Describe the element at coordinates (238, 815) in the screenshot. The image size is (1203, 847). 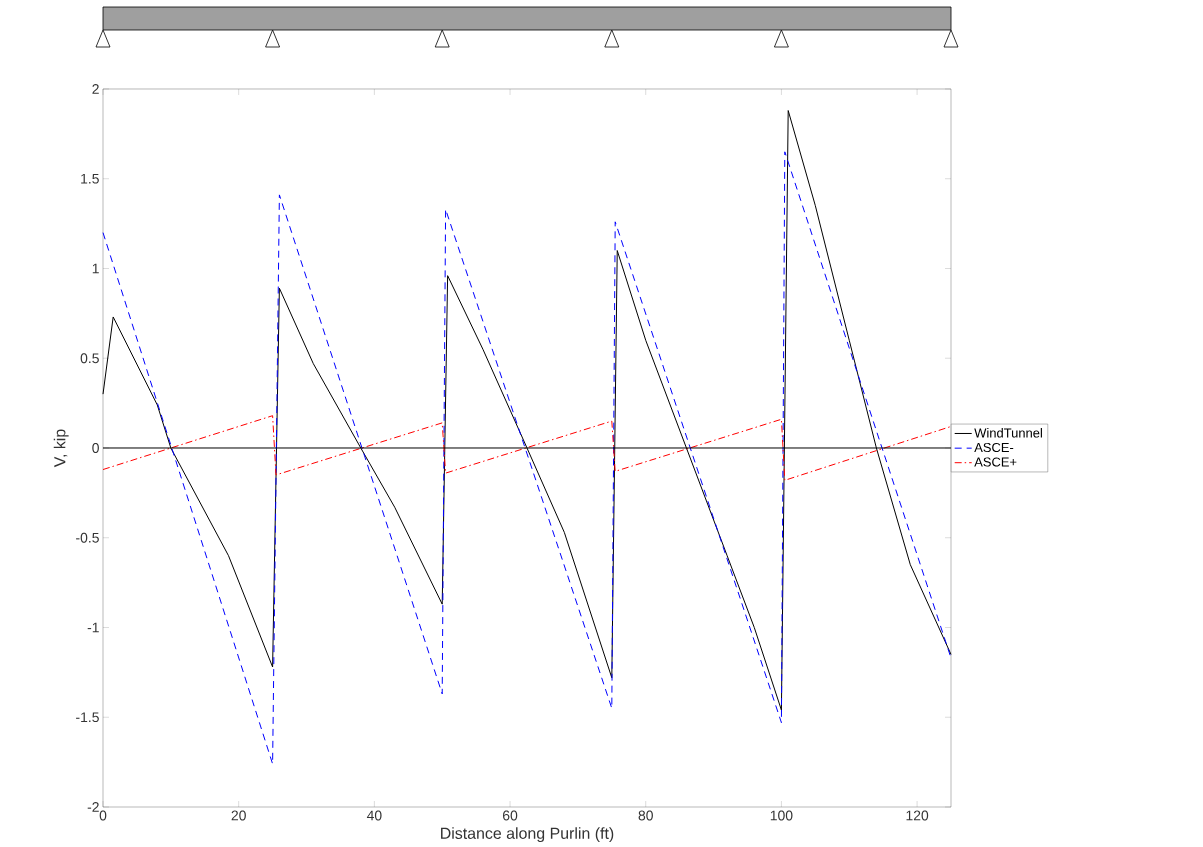
I see `x-tick-label: 20` at that location.